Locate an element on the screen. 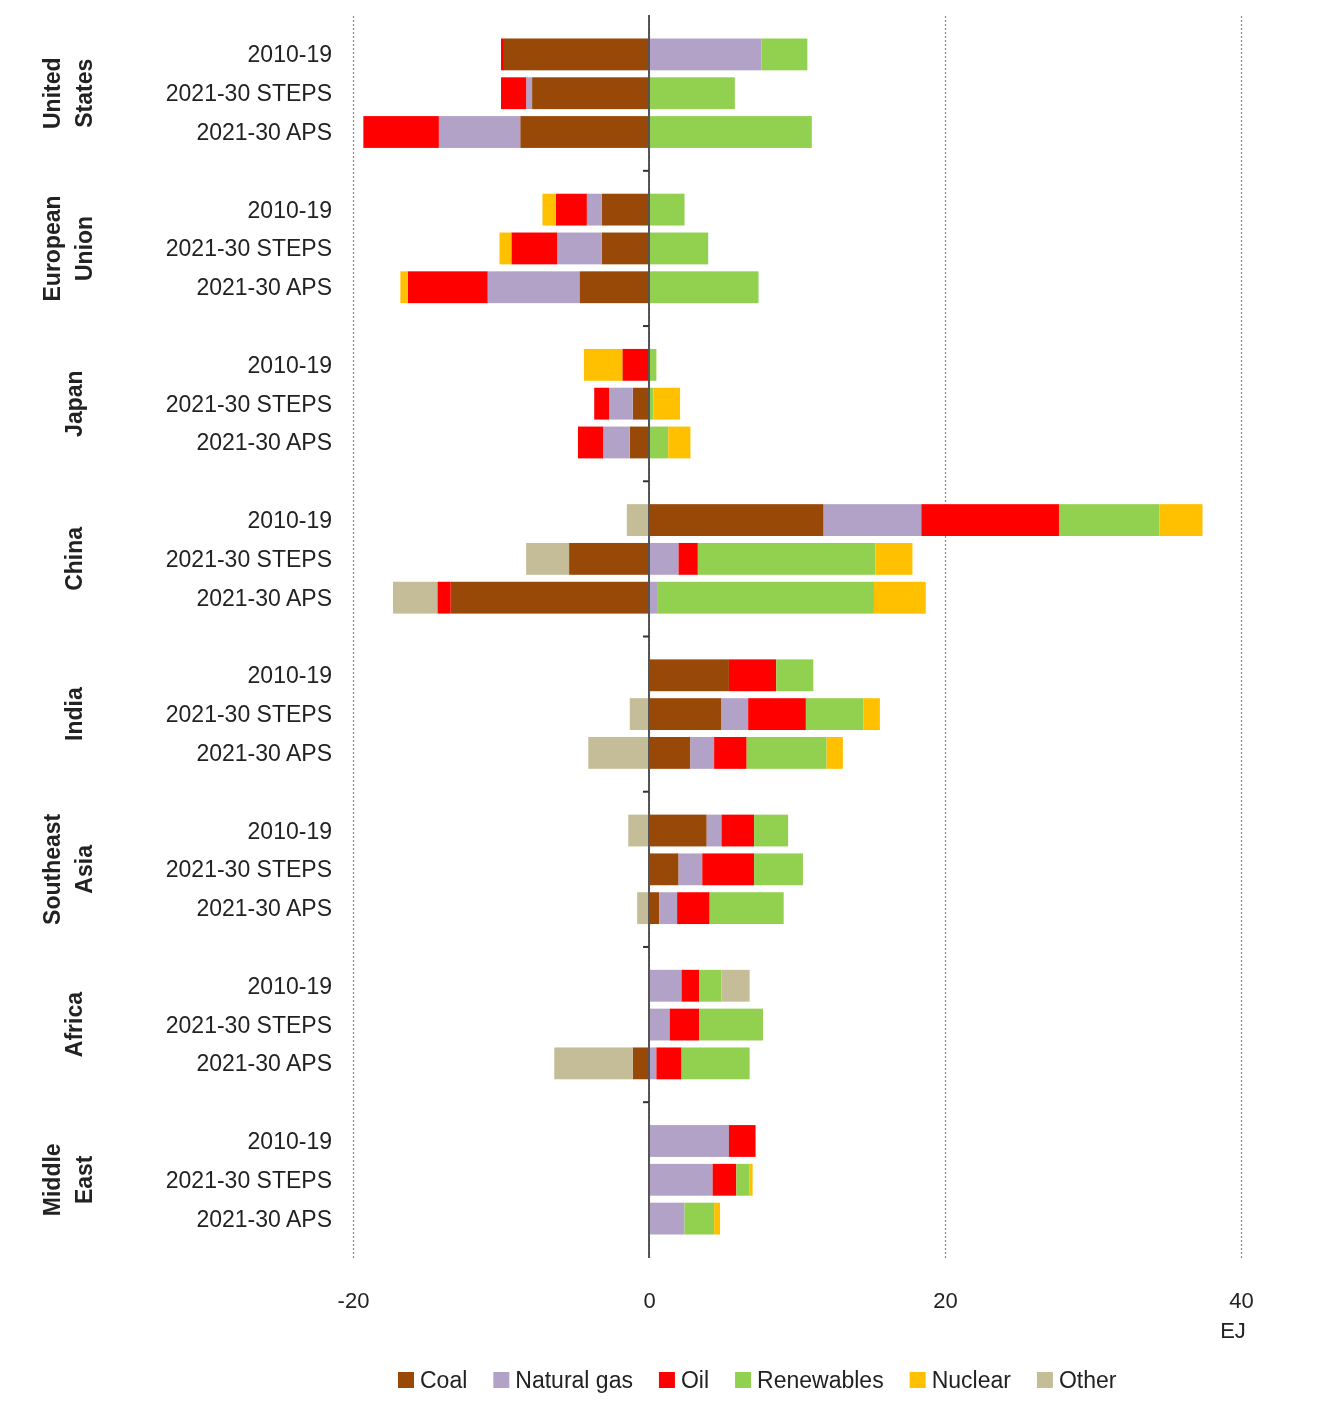 This screenshot has width=1322, height=1403. legend-label: Renewables is located at coordinates (820, 1380).